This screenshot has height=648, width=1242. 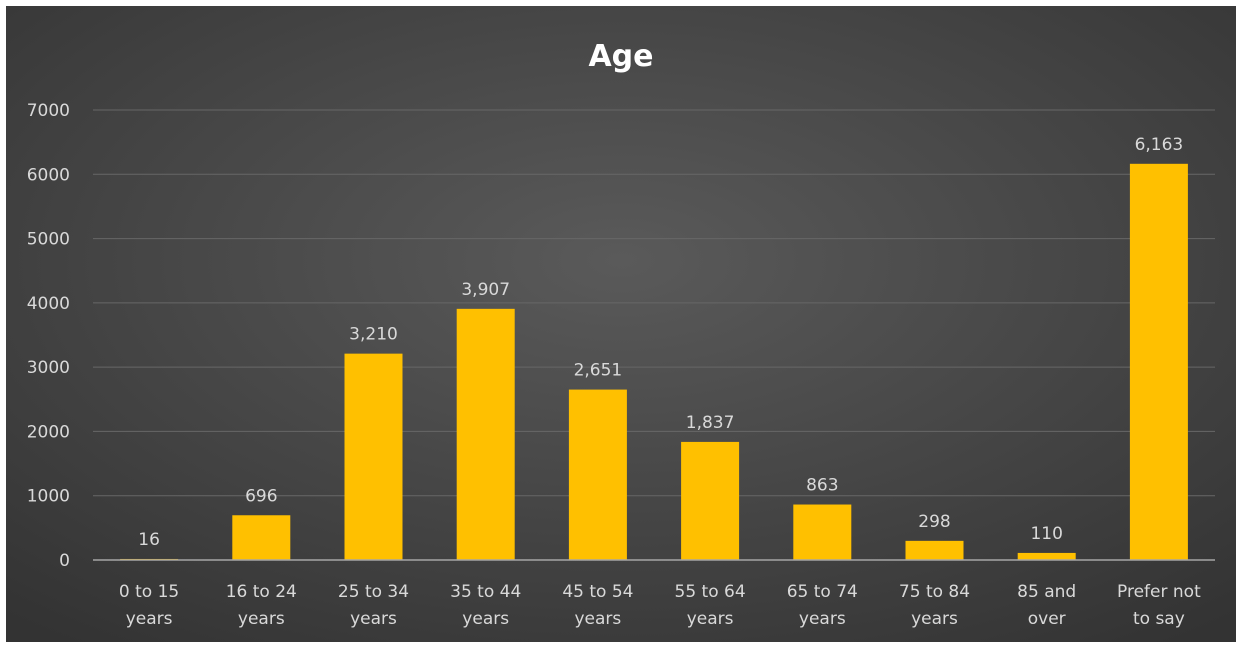 I want to click on y-tick-label: 4000, so click(x=48, y=304).